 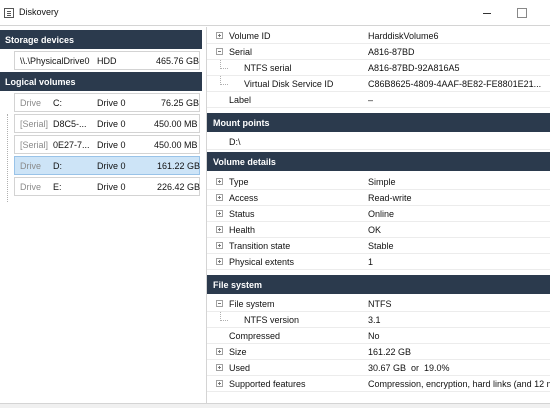 I want to click on property-name: Virtual Disk Service ID, so click(x=289, y=84).